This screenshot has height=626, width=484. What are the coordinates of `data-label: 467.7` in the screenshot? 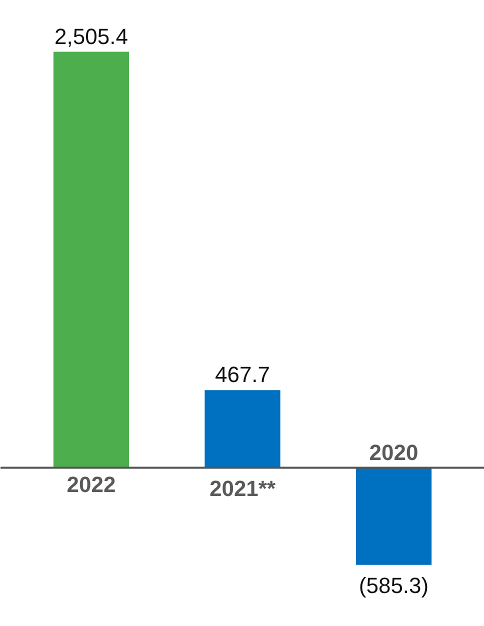 It's located at (242, 375).